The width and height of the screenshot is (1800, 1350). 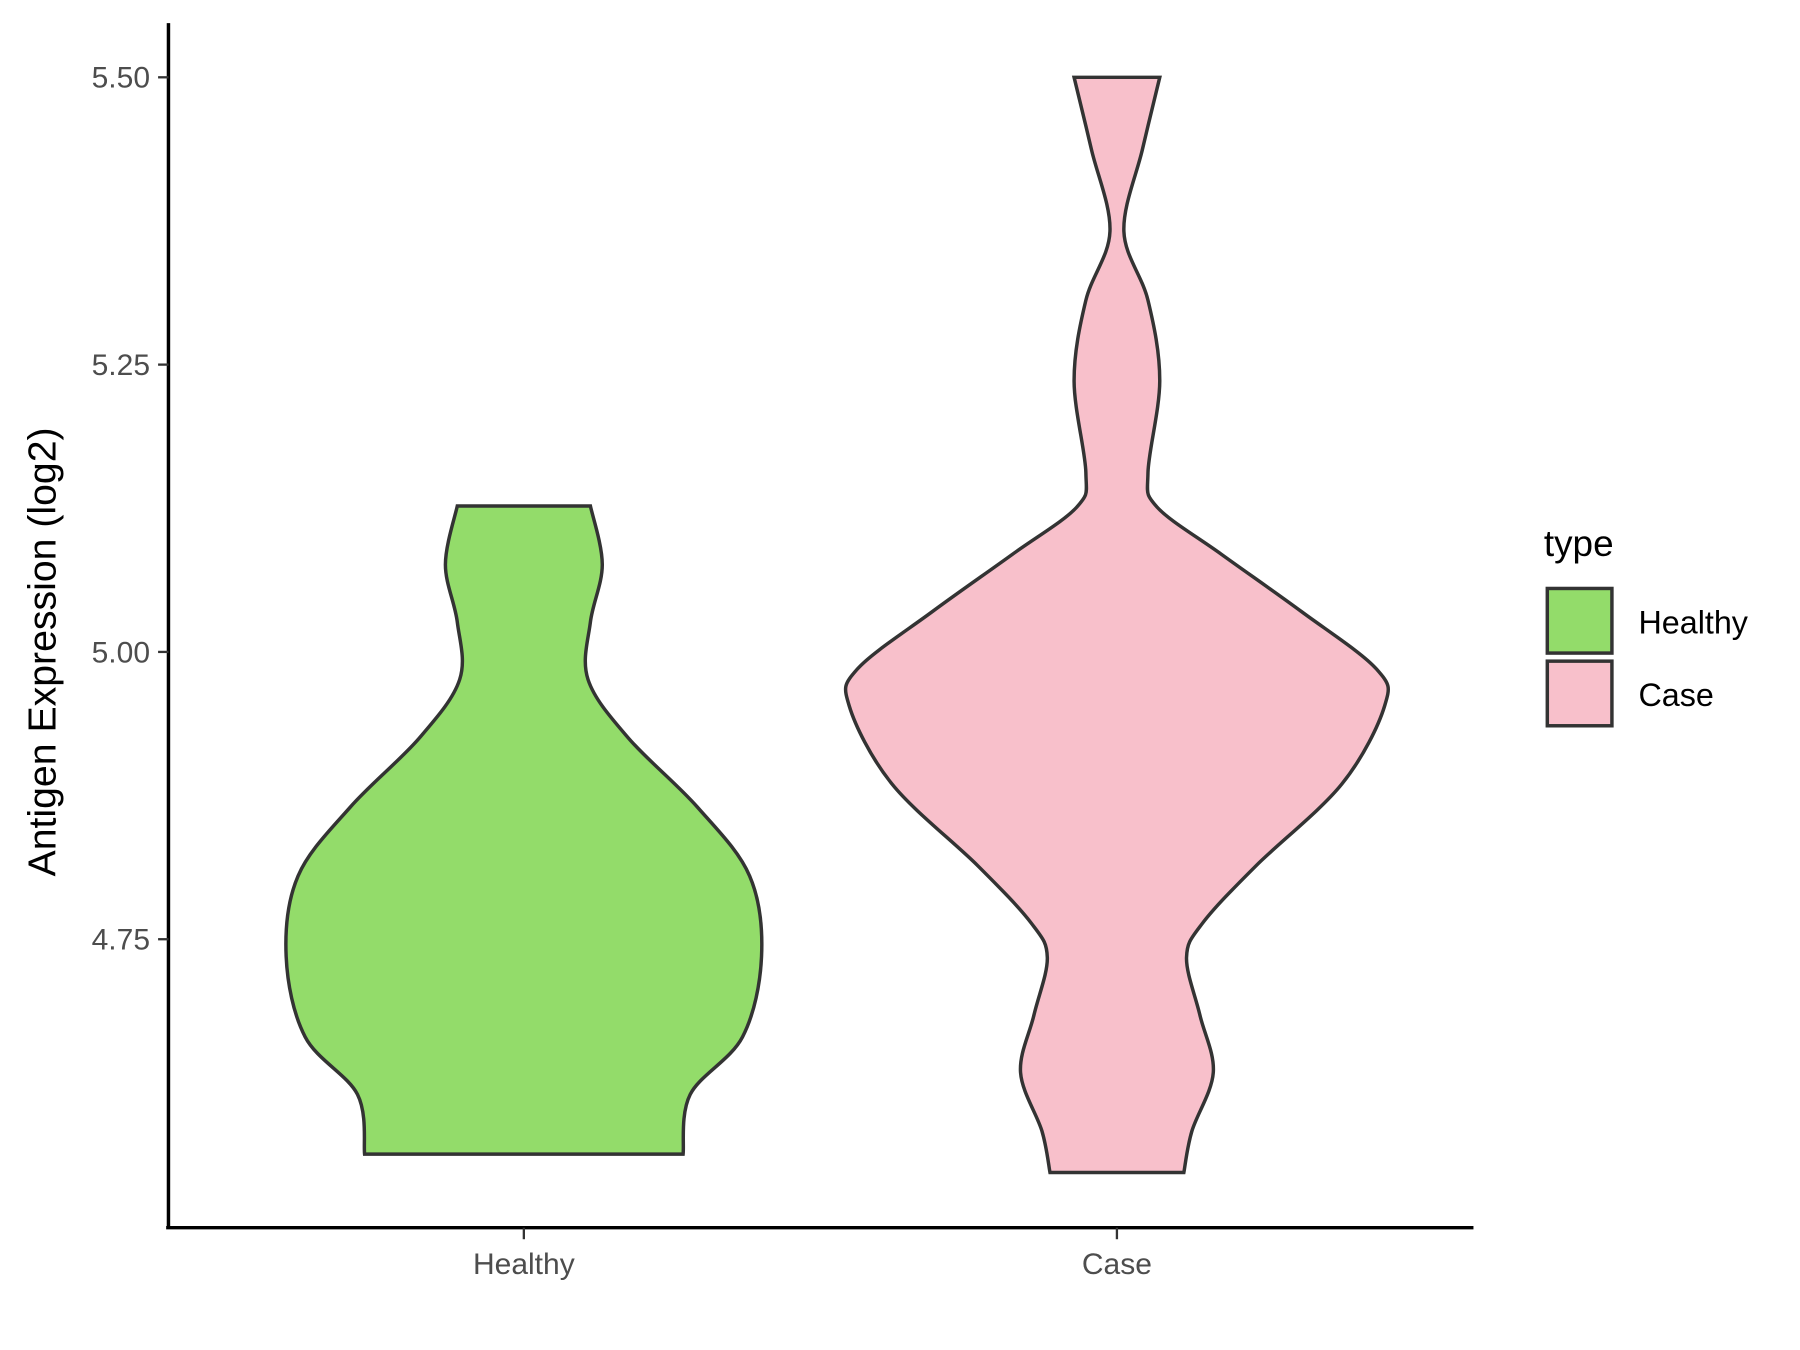 What do you see at coordinates (1675, 695) in the screenshot?
I see `legend-label-case: Case` at bounding box center [1675, 695].